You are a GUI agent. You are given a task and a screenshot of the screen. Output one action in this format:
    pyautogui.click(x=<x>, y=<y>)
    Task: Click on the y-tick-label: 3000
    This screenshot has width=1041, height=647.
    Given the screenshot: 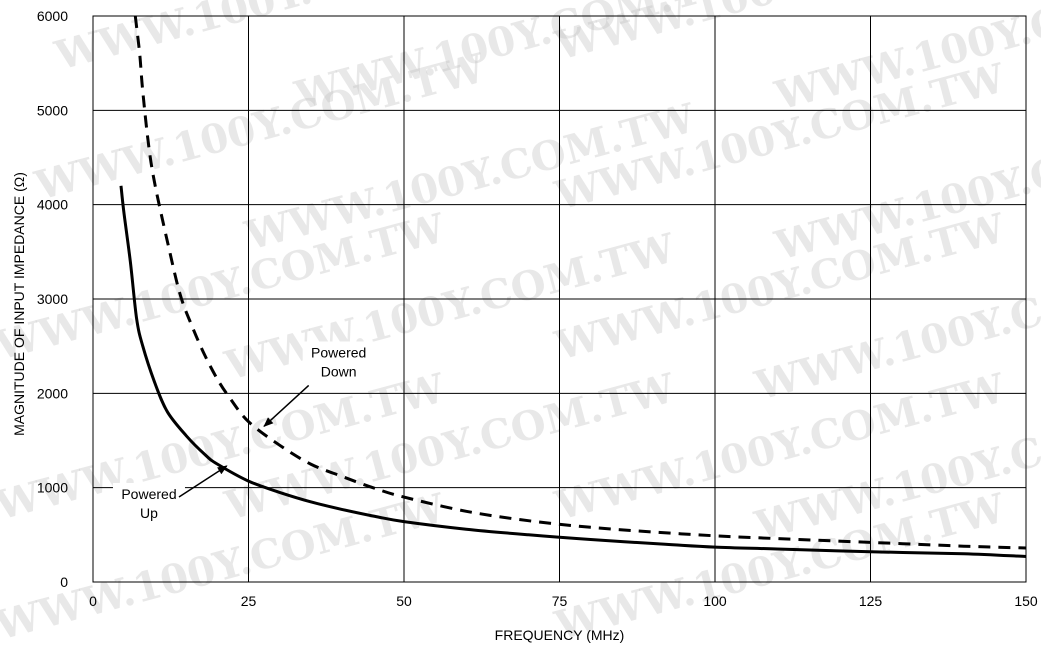 What is the action you would take?
    pyautogui.click(x=52, y=299)
    